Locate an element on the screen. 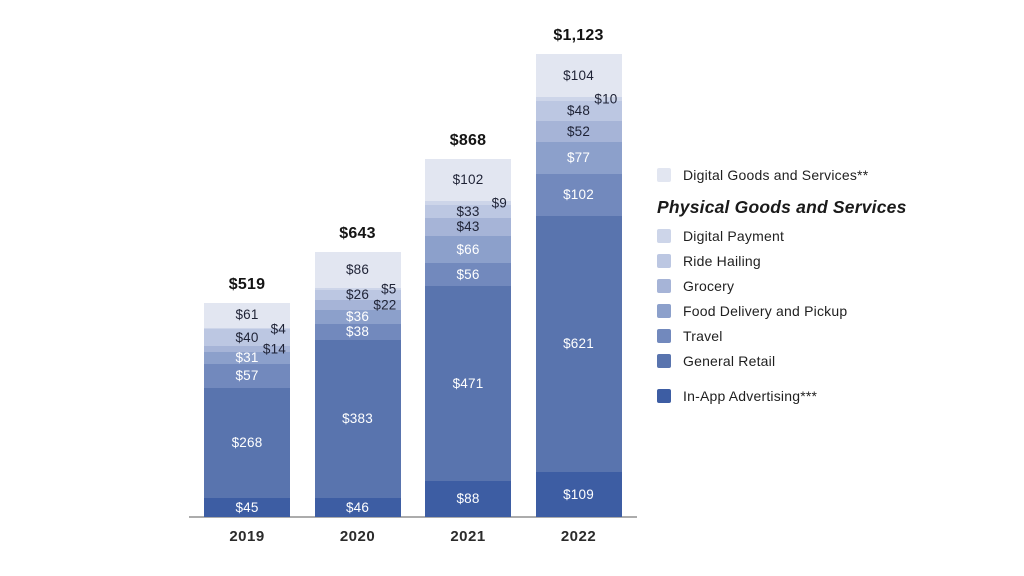  segment-in-app-advertising-2020: $46 is located at coordinates (357, 507).